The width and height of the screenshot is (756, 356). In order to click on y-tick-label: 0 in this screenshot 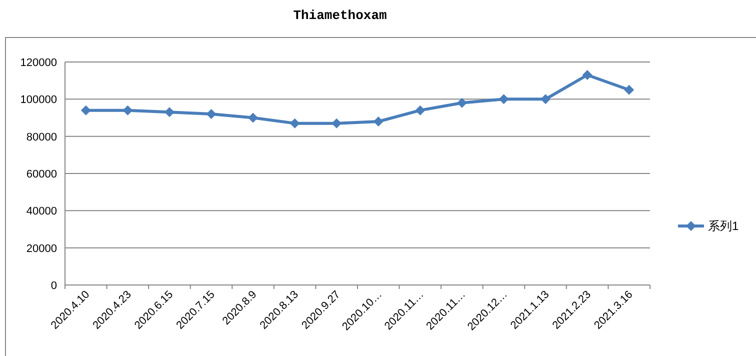, I will do `click(53, 286)`.